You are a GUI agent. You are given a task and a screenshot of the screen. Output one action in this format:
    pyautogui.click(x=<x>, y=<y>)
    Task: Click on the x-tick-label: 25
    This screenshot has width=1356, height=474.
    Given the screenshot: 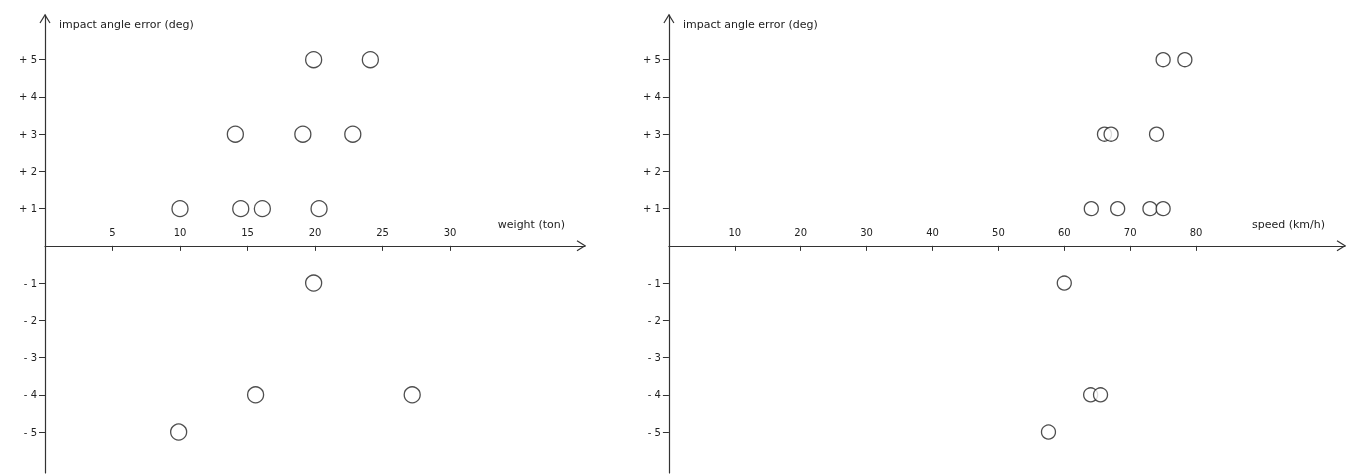 What is the action you would take?
    pyautogui.click(x=382, y=233)
    